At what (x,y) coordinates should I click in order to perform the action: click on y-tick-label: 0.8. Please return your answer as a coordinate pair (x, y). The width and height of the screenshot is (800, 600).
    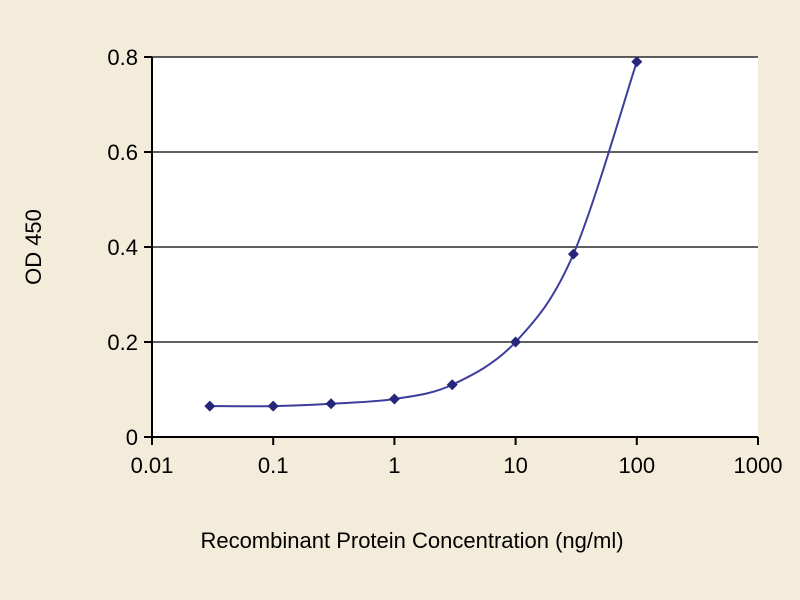
    Looking at the image, I should click on (122, 57).